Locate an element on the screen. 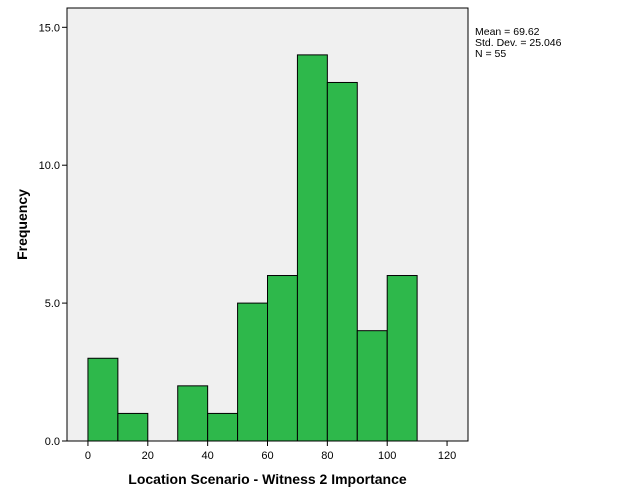 The height and width of the screenshot is (501, 626). x-tick-label: 20 is located at coordinates (148, 456).